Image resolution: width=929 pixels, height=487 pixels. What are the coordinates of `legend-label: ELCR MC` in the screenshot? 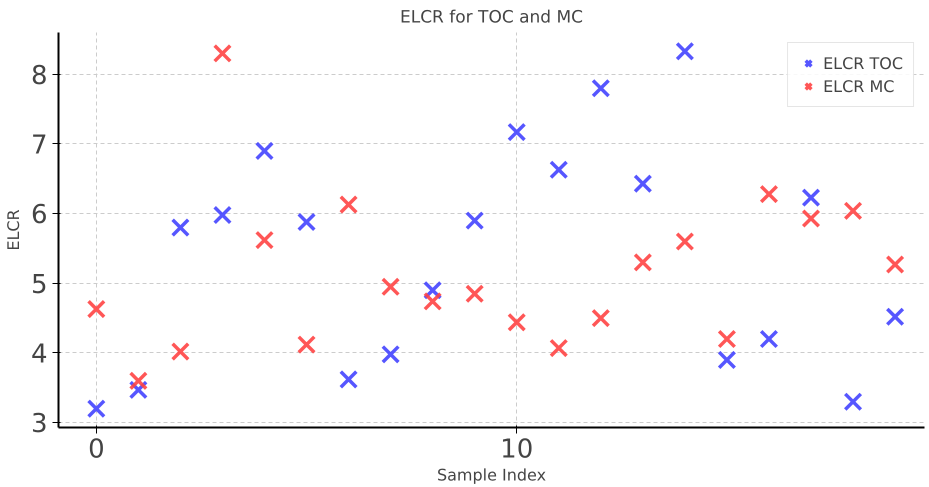 It's located at (858, 86).